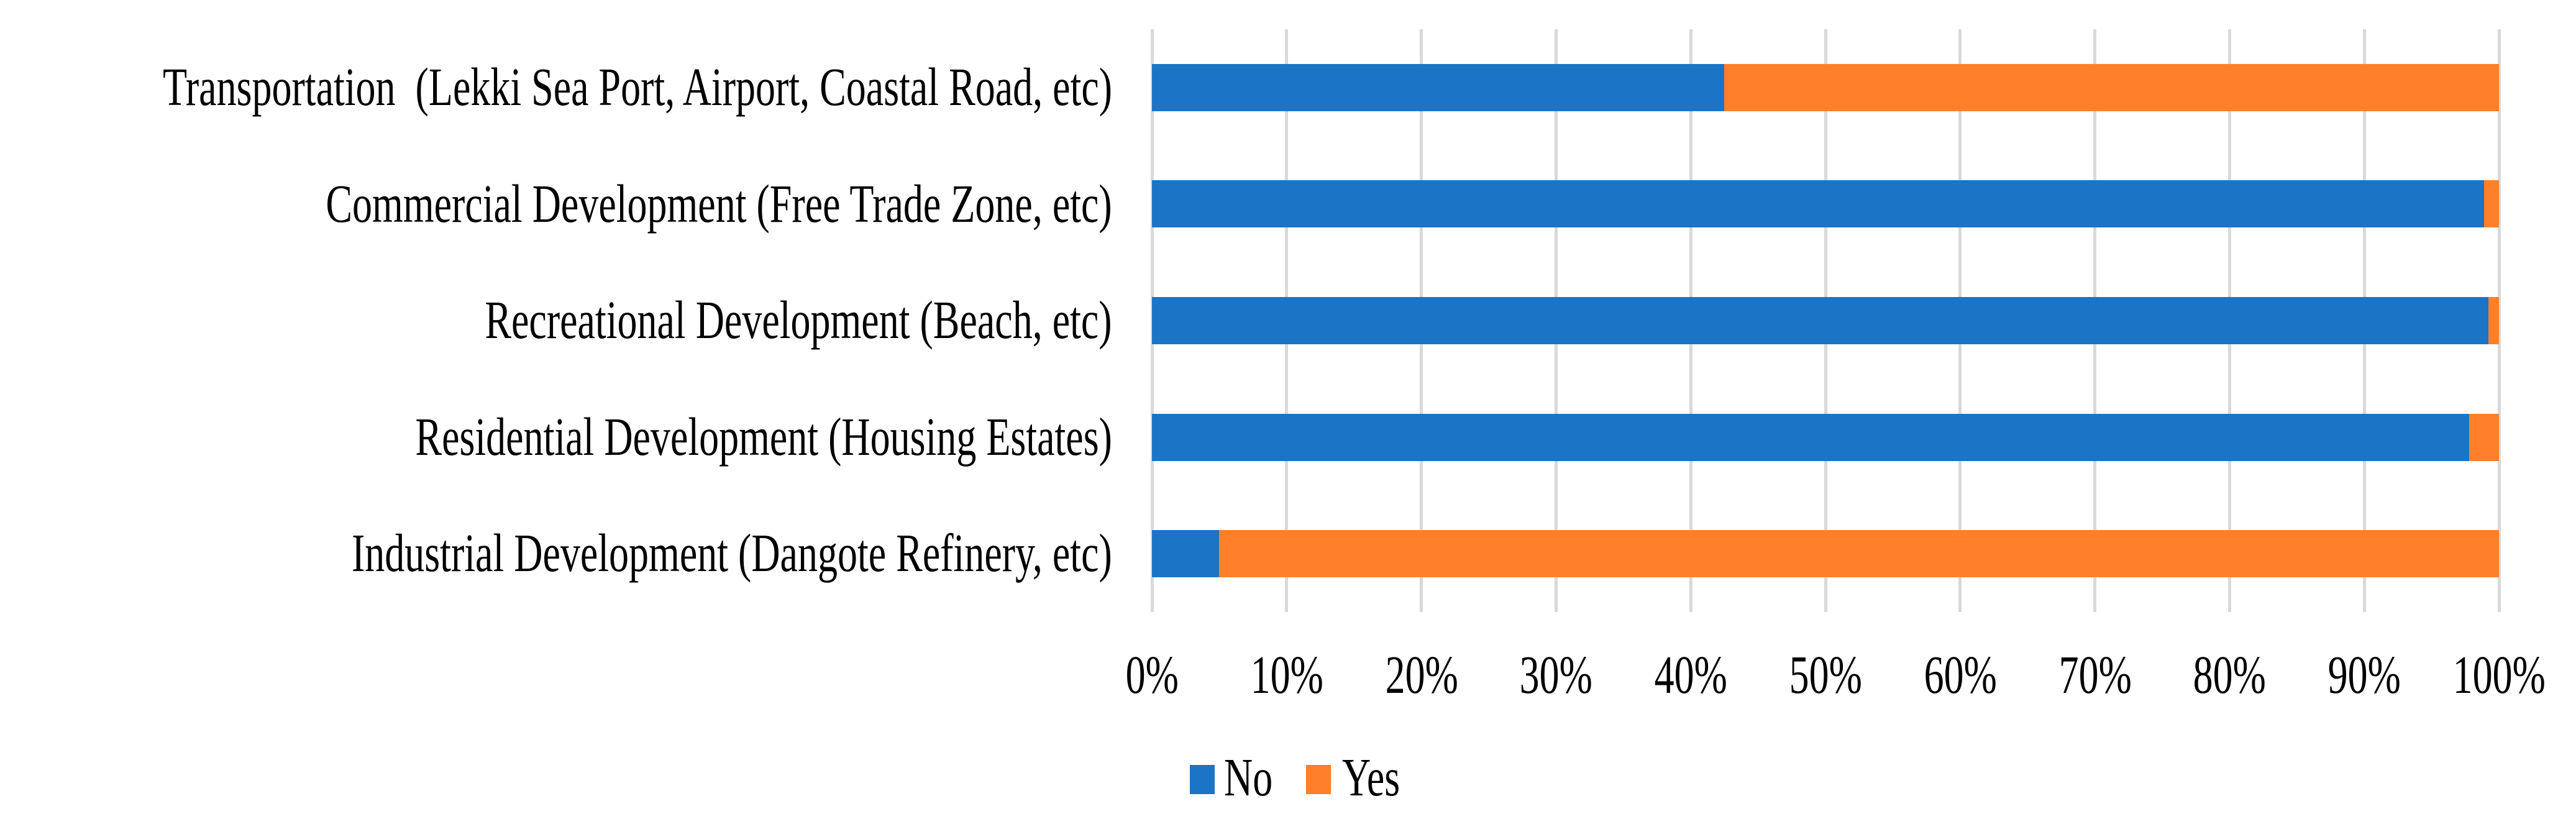 This screenshot has height=819, width=2576. What do you see at coordinates (1248, 778) in the screenshot?
I see `legend-label-no: No` at bounding box center [1248, 778].